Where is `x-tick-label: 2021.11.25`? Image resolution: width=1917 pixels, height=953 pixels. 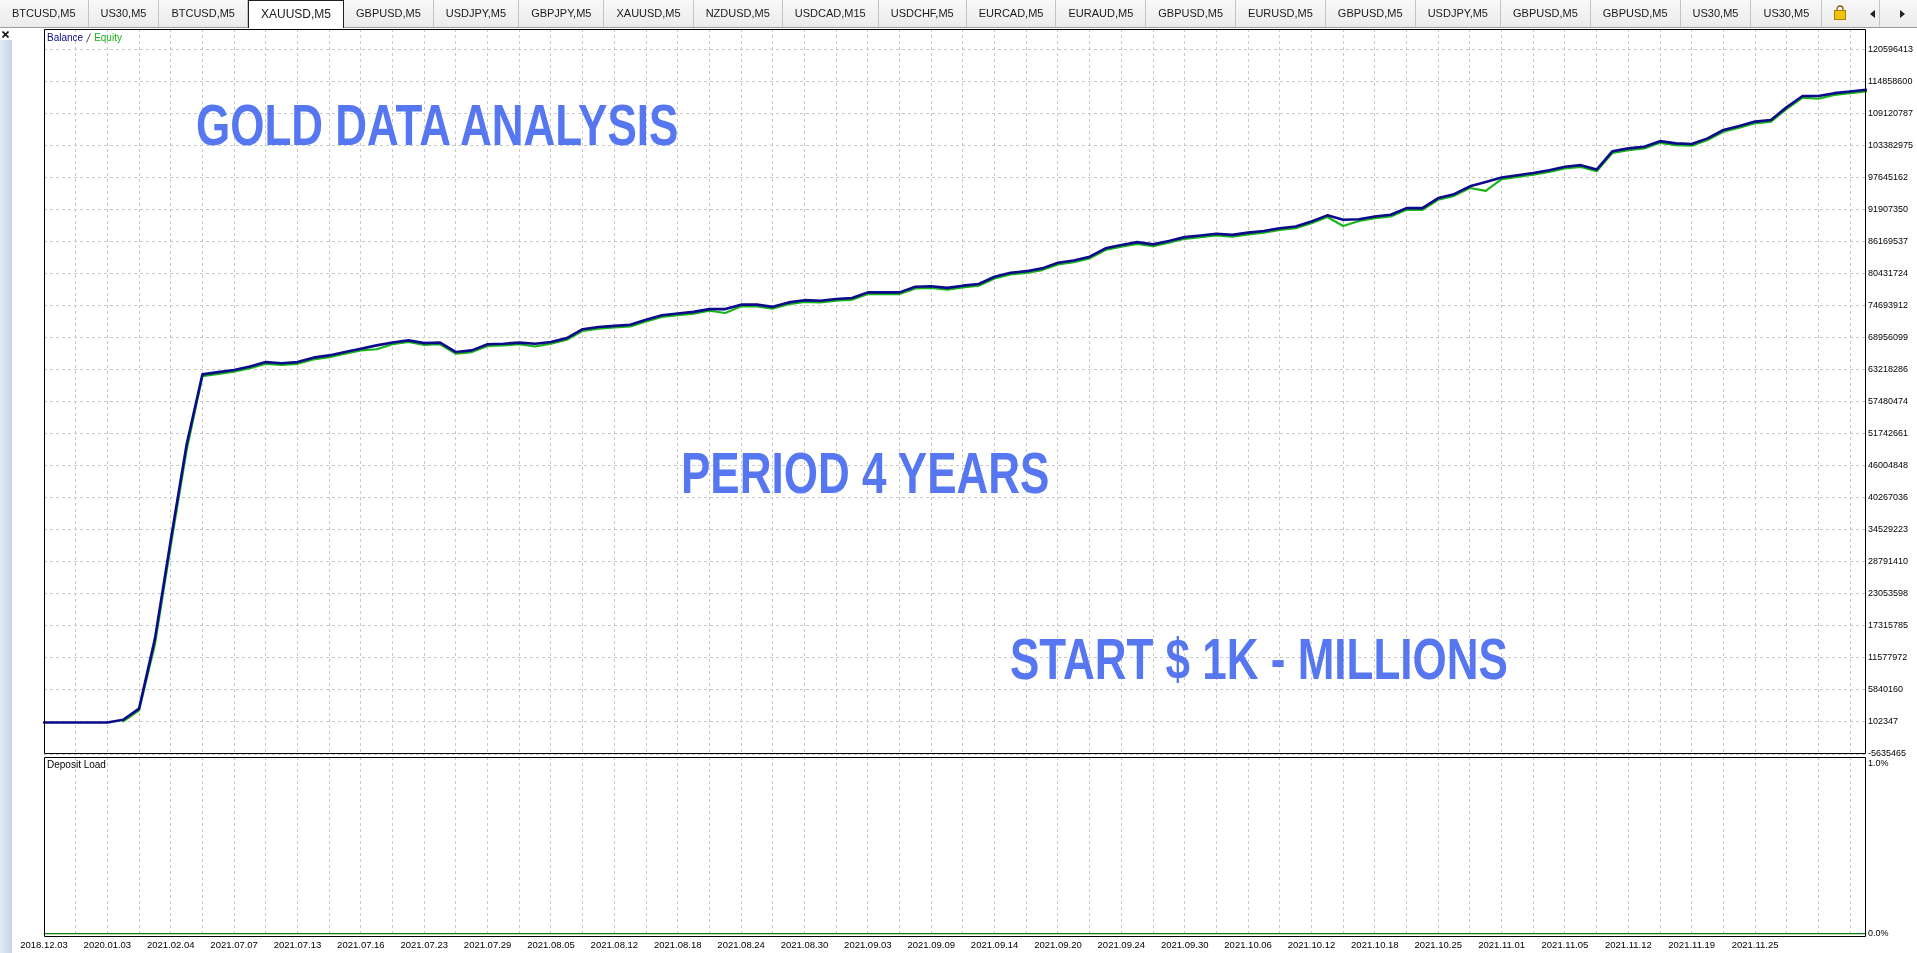
x-tick-label: 2021.11.25 is located at coordinates (1755, 945).